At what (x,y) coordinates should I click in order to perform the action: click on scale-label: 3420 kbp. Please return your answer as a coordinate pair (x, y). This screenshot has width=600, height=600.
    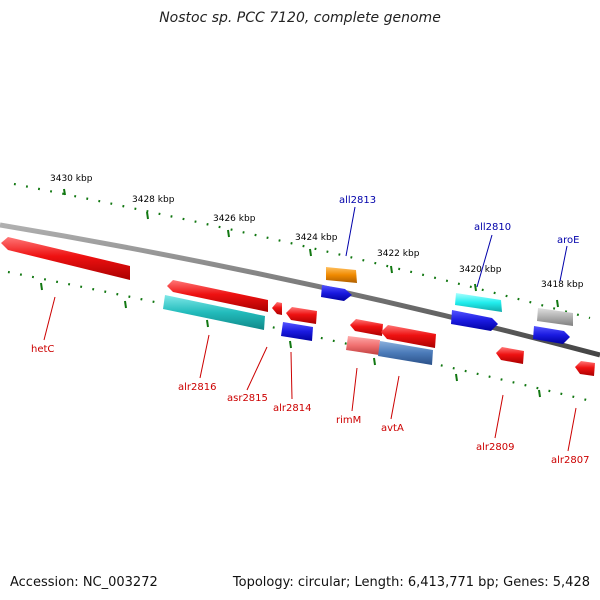
    Looking at the image, I should click on (480, 270).